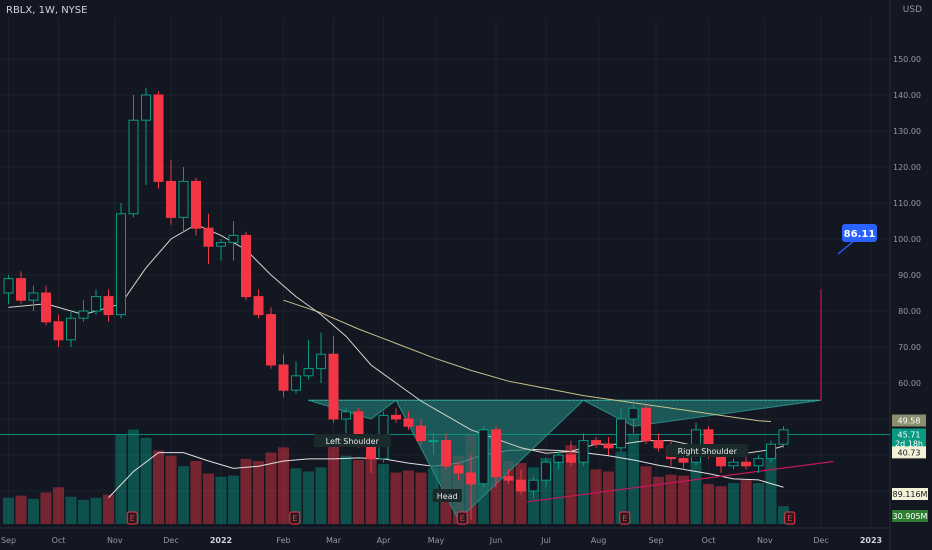  I want to click on x-tick-label: Sep, so click(655, 540).